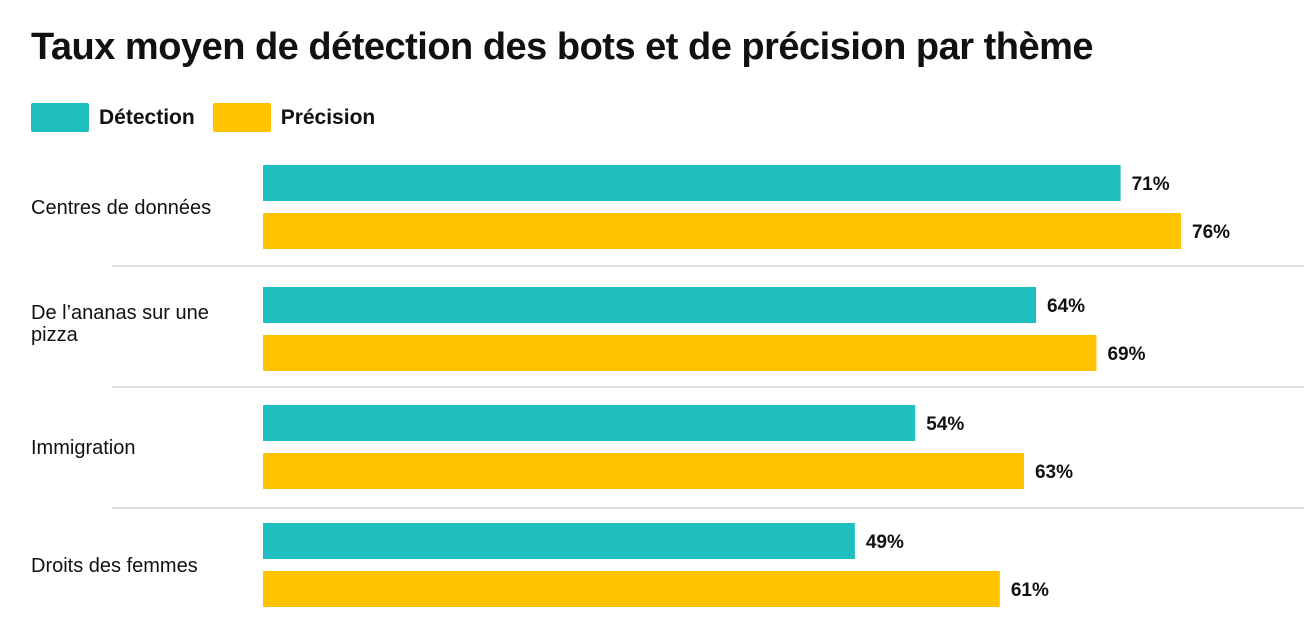 This screenshot has height=638, width=1304. I want to click on legend-item-detection: Détection, so click(113, 117).